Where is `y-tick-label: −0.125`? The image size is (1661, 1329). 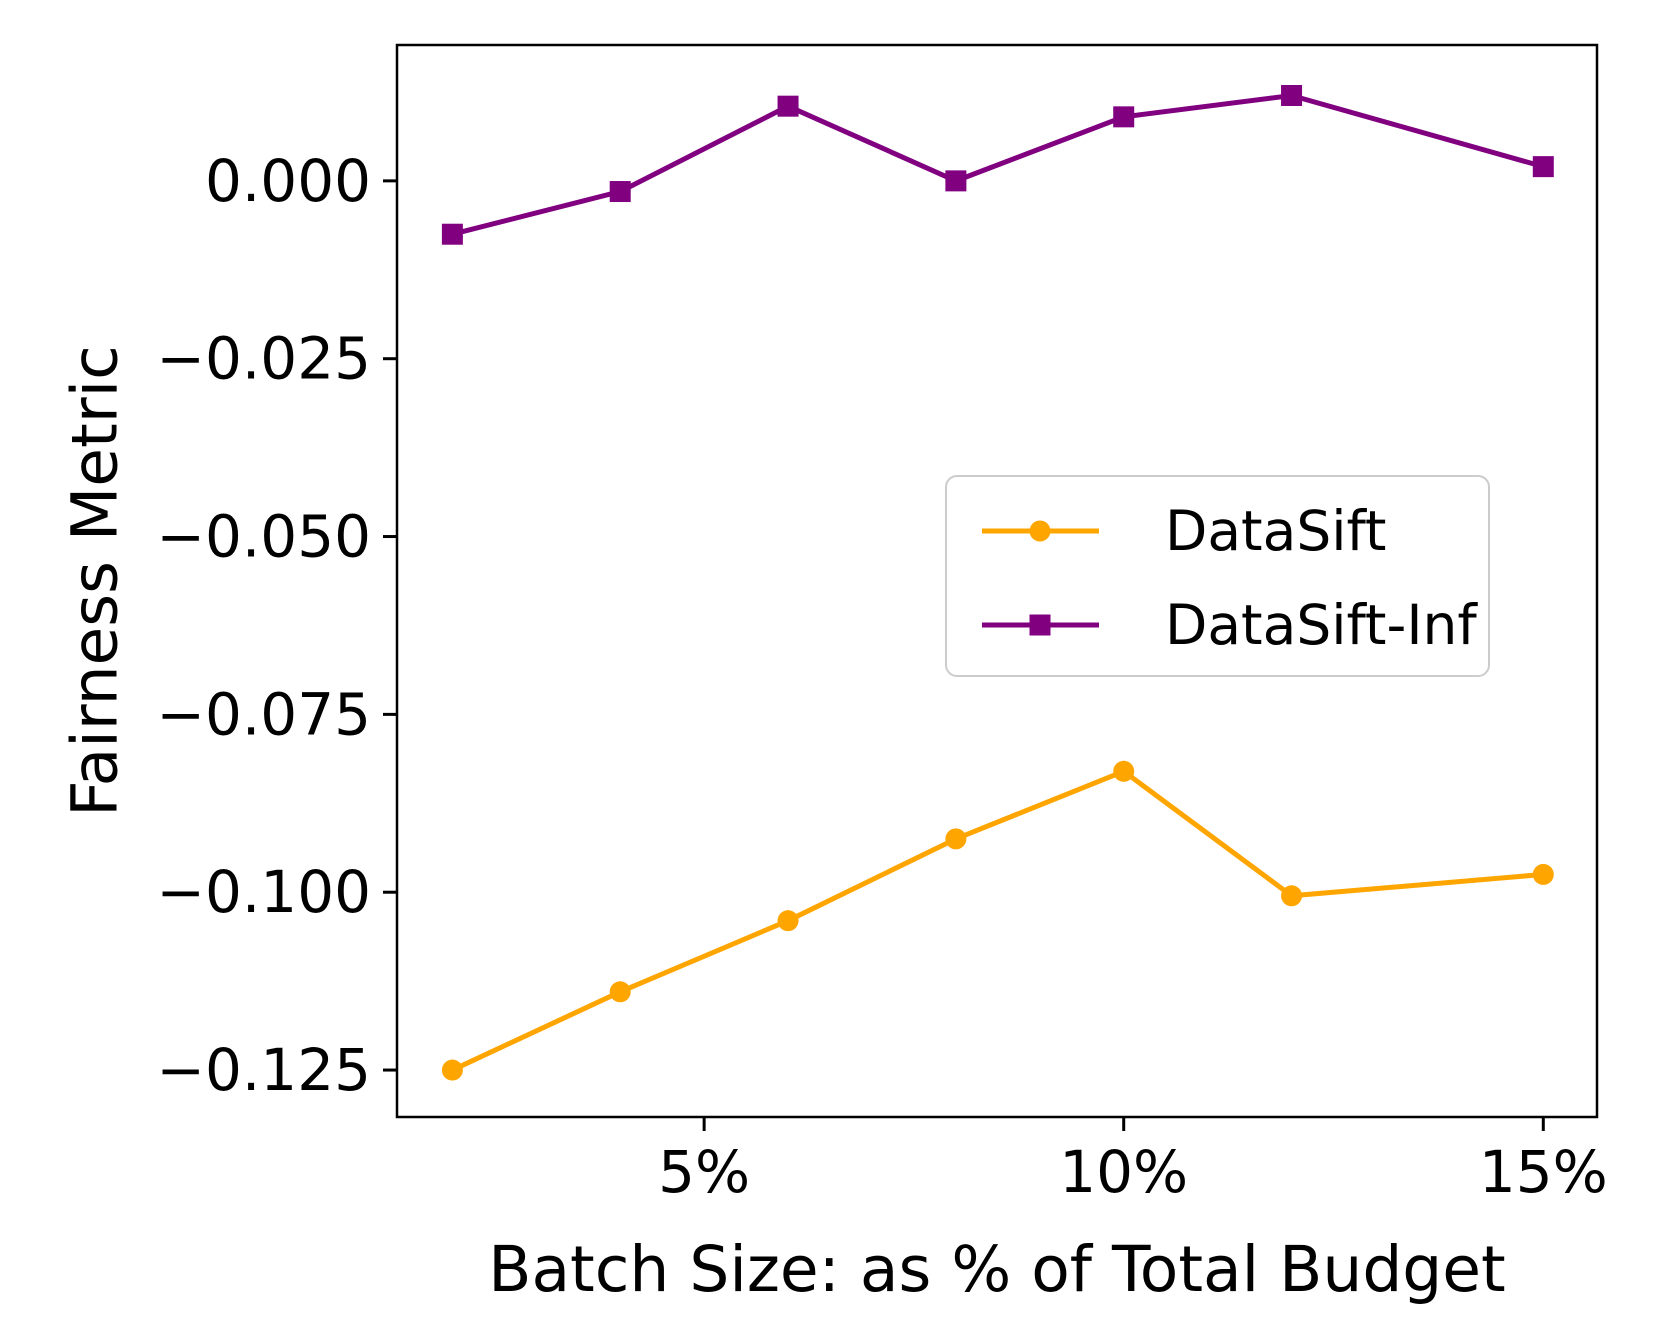 y-tick-label: −0.125 is located at coordinates (263, 1070).